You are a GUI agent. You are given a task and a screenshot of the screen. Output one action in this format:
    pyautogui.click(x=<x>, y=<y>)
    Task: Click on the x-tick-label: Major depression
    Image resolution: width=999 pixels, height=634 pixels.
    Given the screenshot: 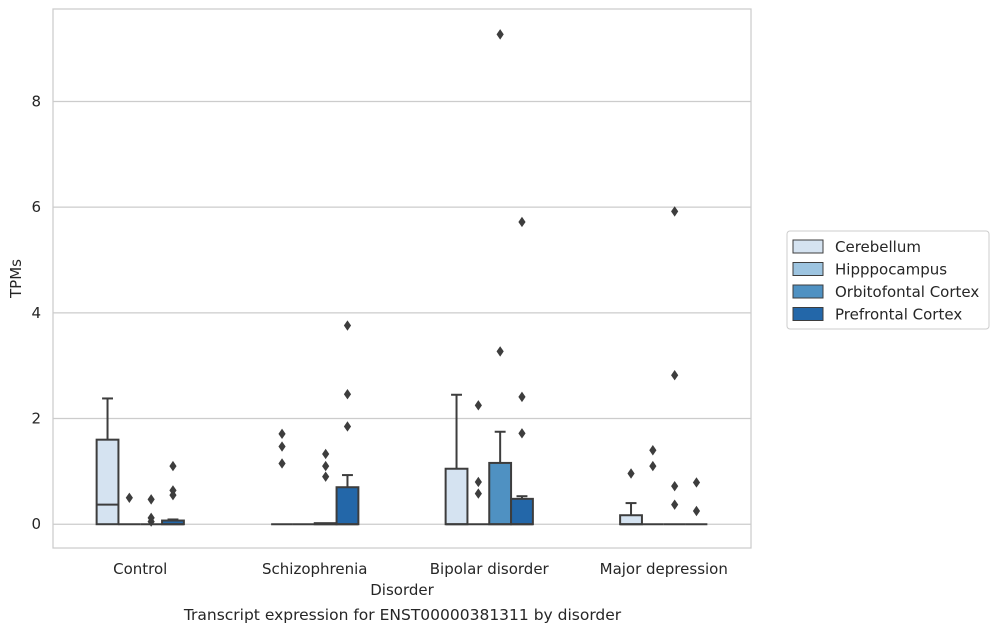 What is the action you would take?
    pyautogui.click(x=664, y=569)
    